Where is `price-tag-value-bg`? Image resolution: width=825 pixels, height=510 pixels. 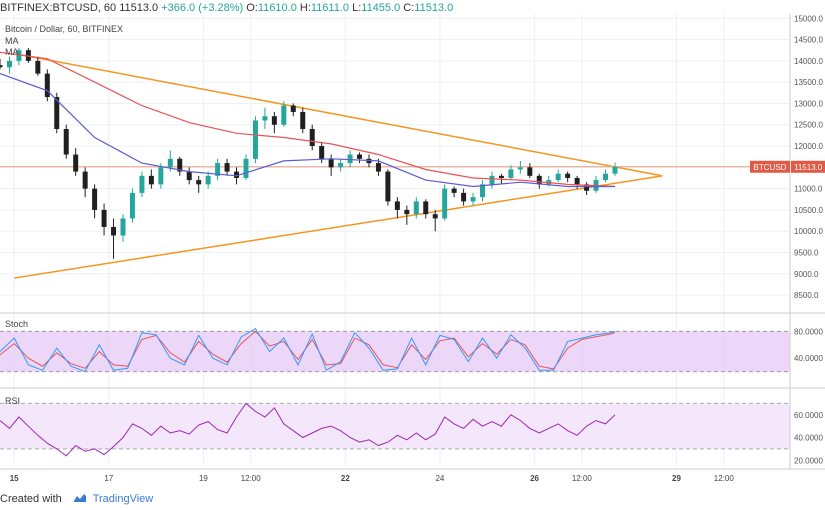
price-tag-value-bg is located at coordinates (808, 166).